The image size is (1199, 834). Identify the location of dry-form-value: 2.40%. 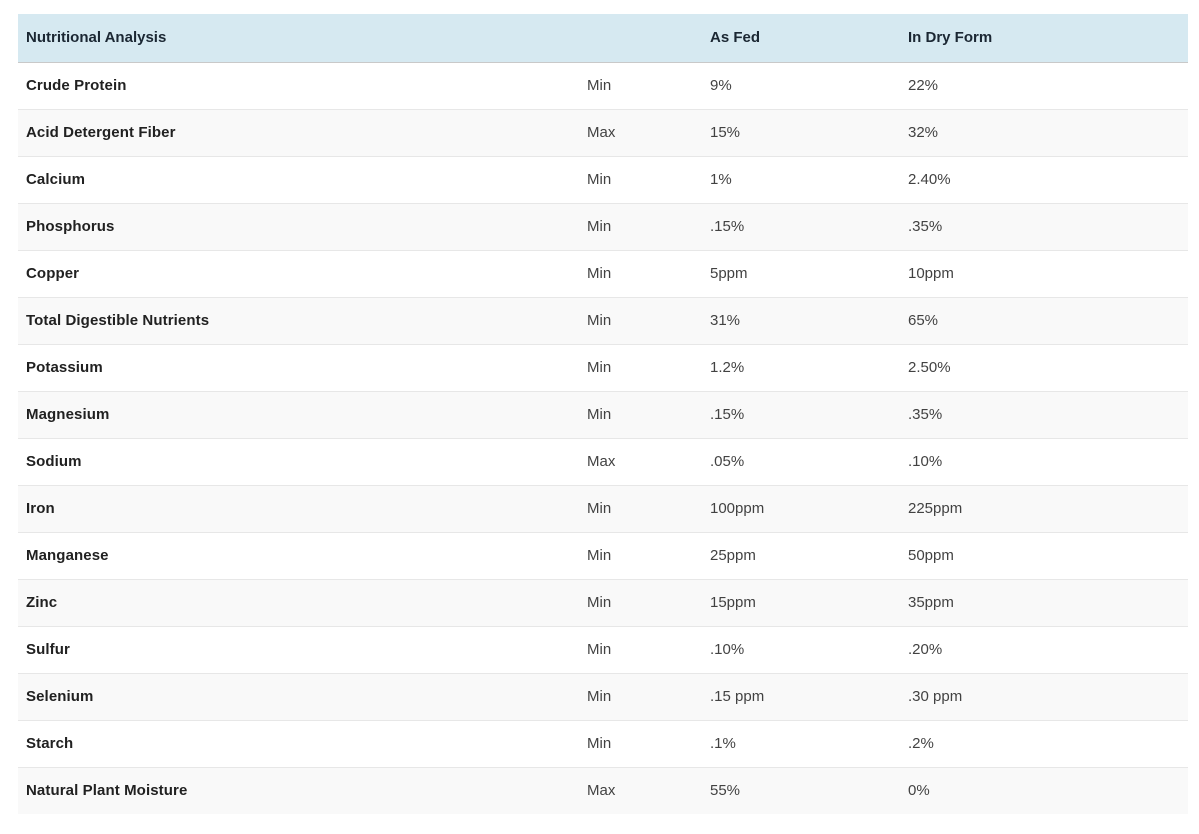
(929, 179).